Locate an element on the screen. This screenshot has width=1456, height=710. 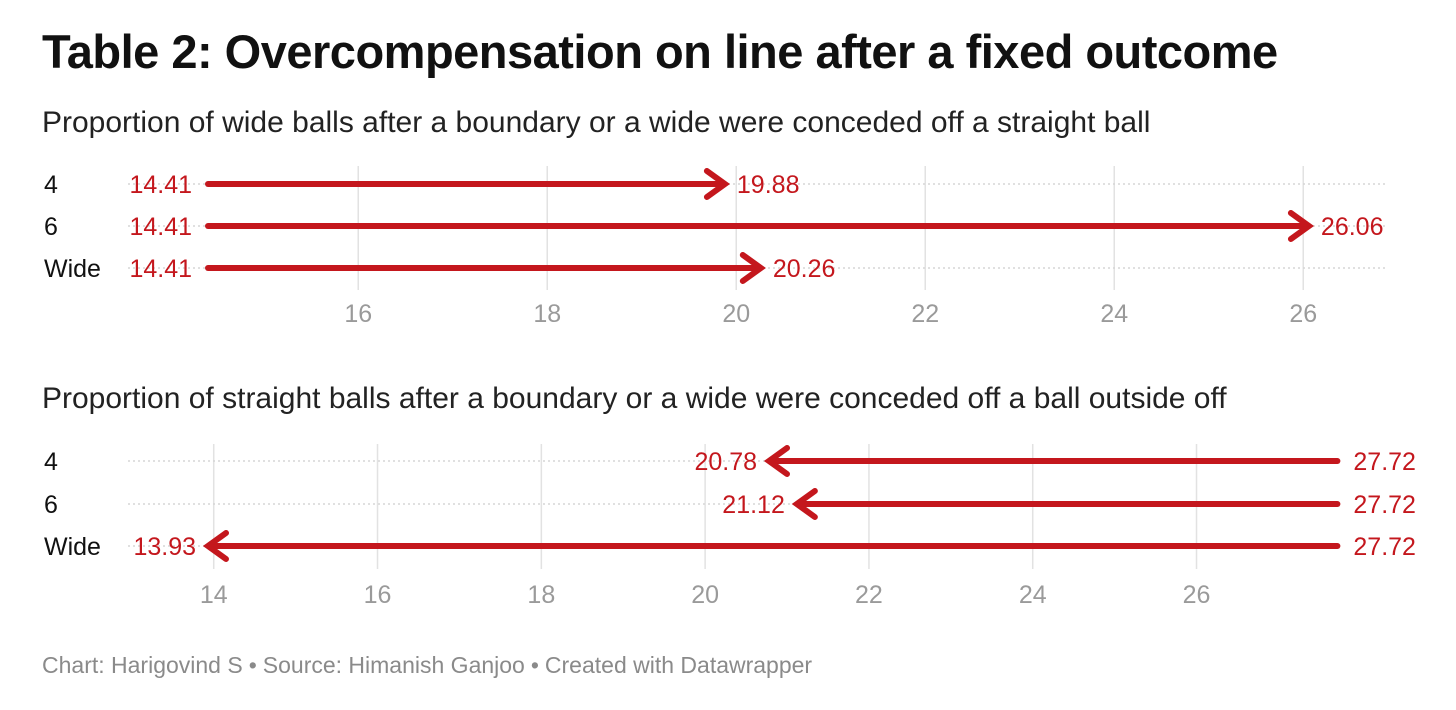
end-value-label: 13.93 is located at coordinates (164, 547).